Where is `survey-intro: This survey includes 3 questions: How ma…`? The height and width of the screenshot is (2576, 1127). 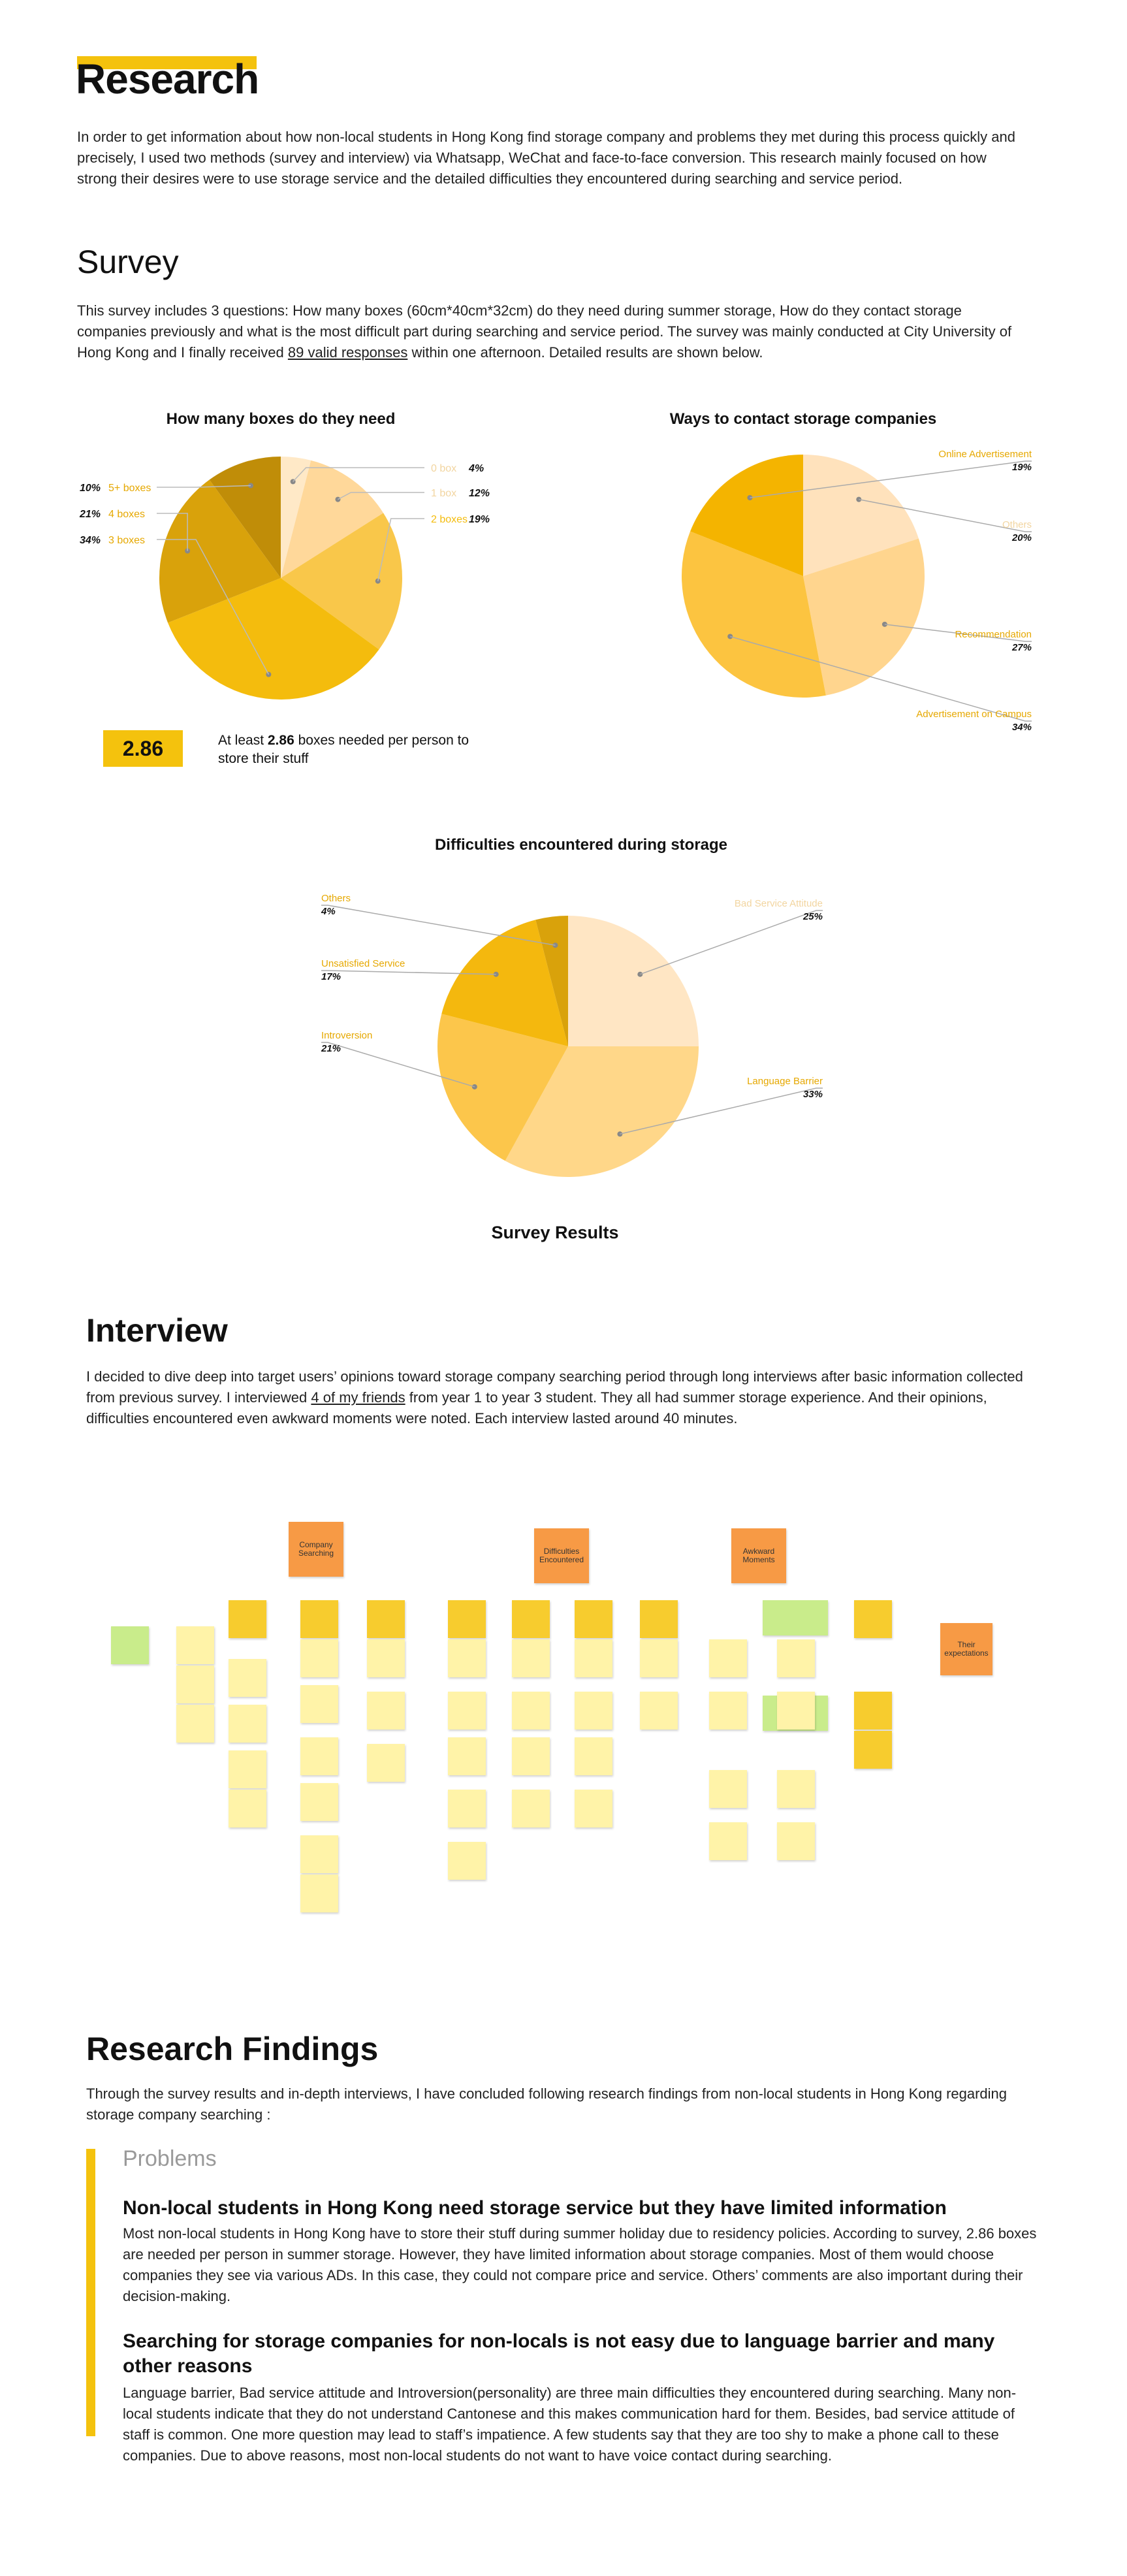 survey-intro: This survey includes 3 questions: How ma… is located at coordinates (553, 331).